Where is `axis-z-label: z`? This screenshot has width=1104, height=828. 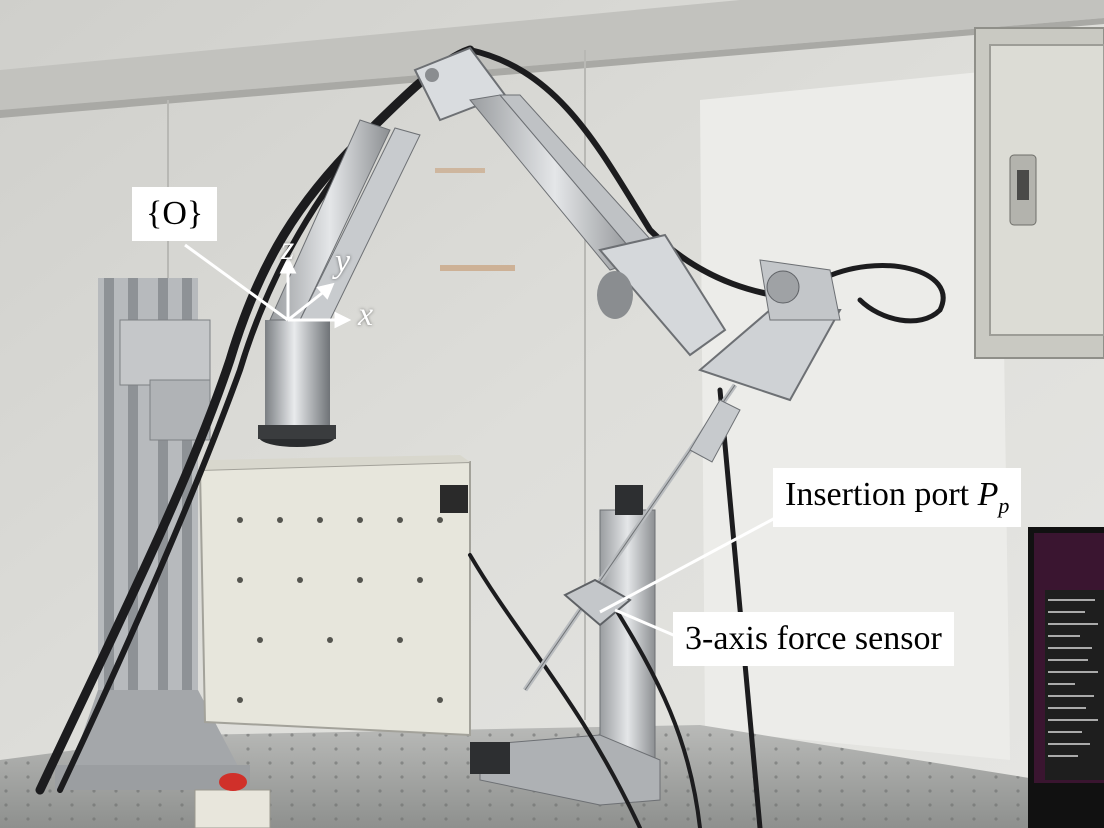 axis-z-label: z is located at coordinates (288, 248).